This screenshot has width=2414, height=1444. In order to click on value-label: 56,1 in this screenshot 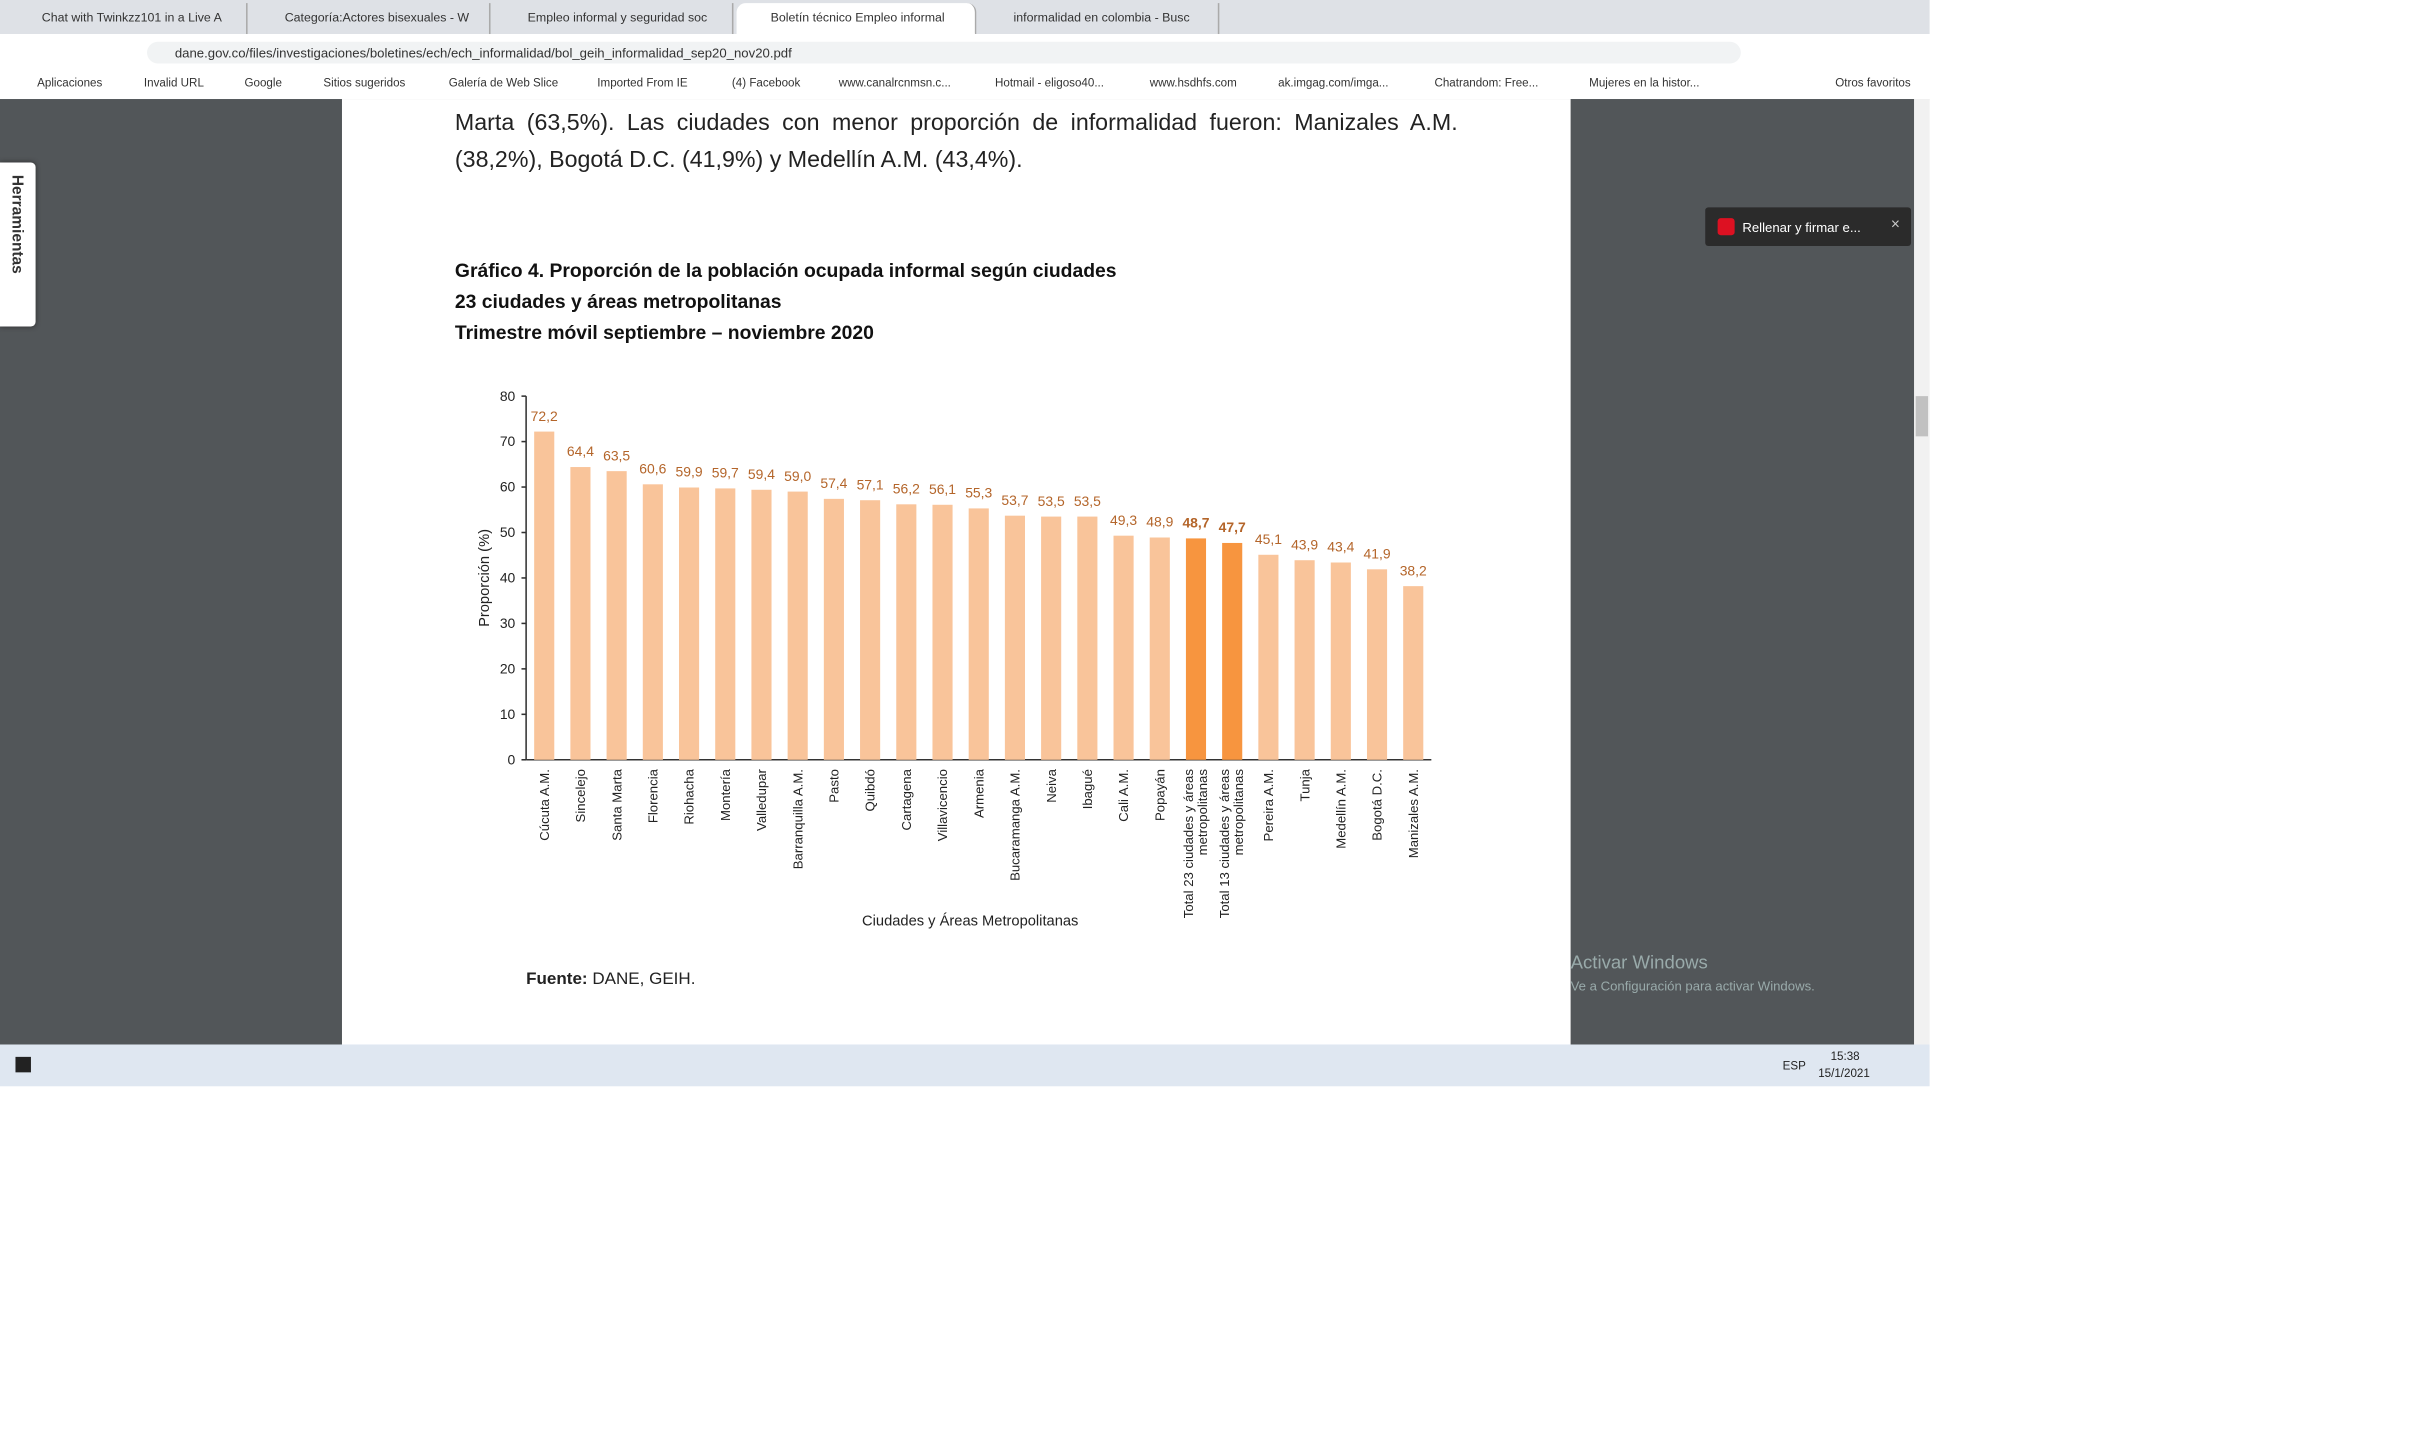, I will do `click(942, 489)`.